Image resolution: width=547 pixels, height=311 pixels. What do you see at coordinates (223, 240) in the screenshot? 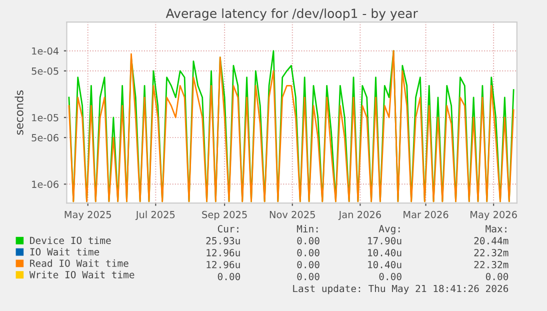
I see `text: 25.93u` at bounding box center [223, 240].